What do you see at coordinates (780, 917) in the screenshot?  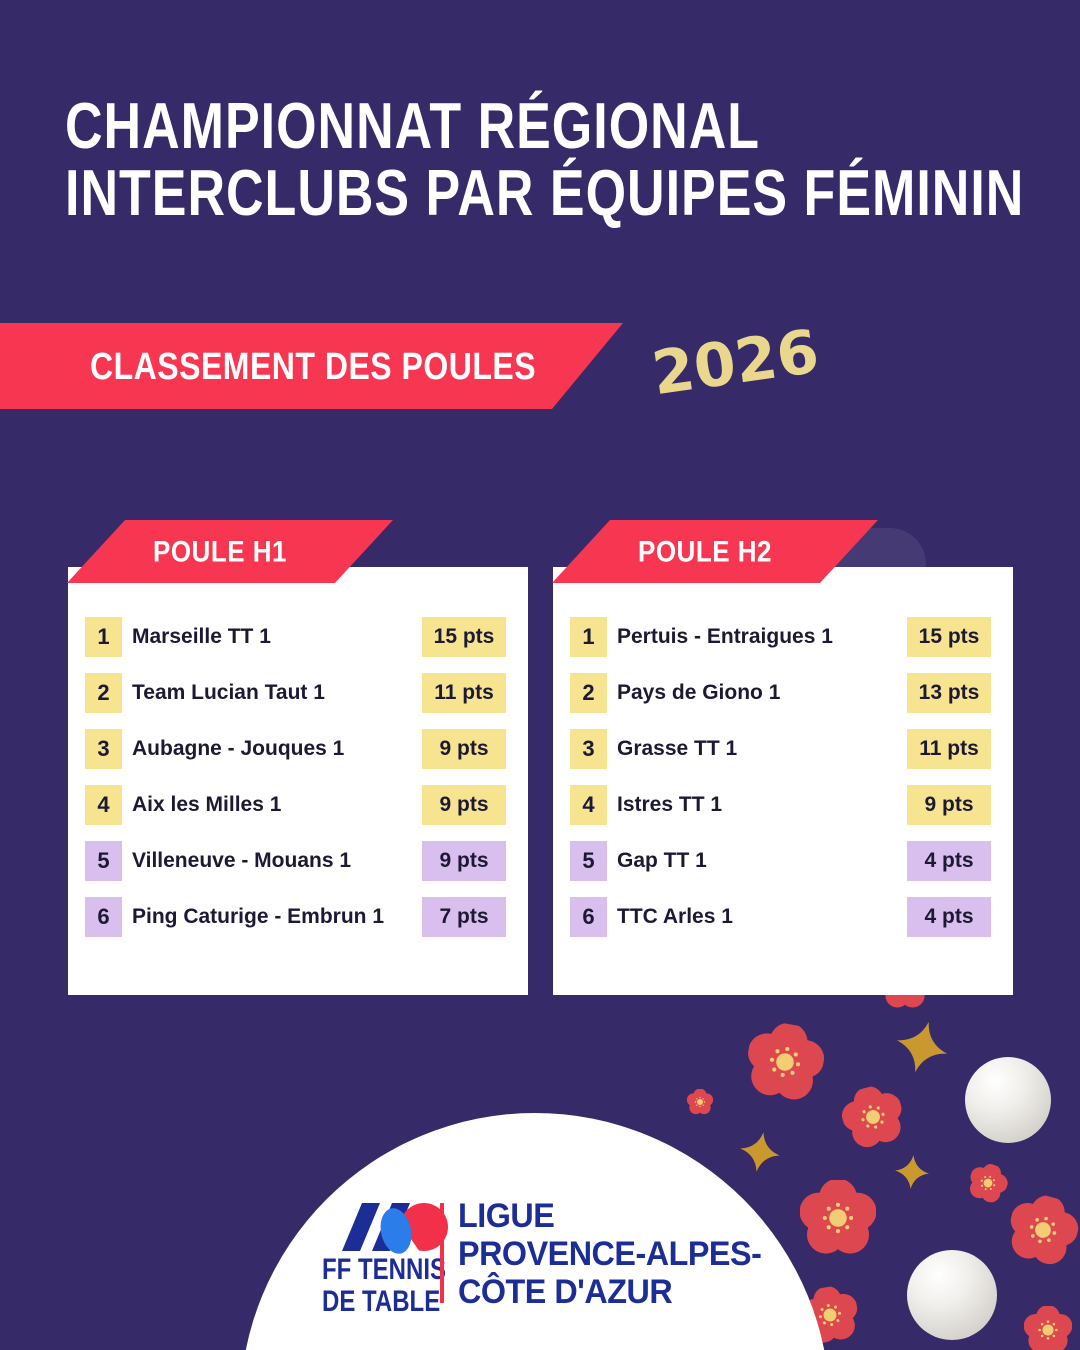 I see `table-row: 6 TTC Arles 1 4 pts` at bounding box center [780, 917].